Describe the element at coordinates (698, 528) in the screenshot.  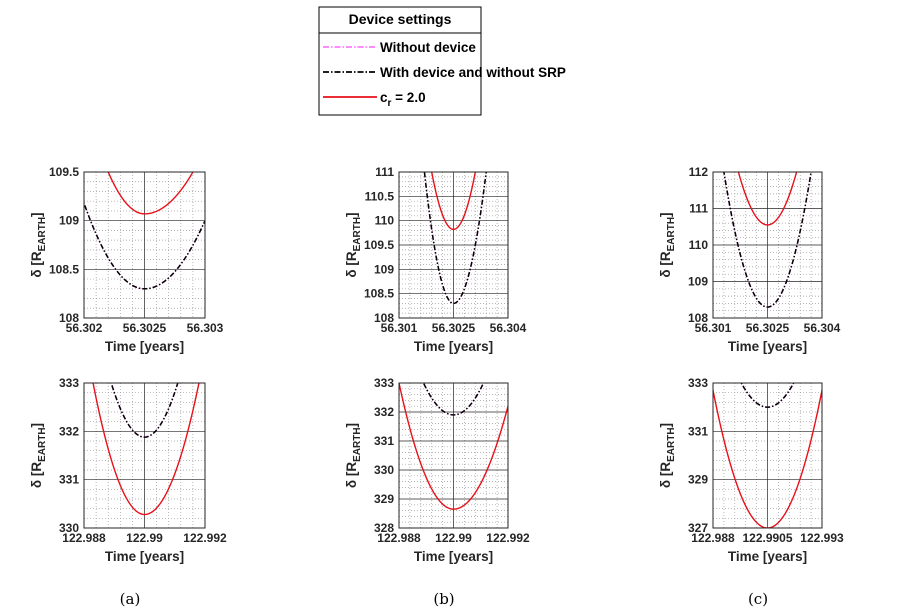
I see `y-tick-label: 327` at that location.